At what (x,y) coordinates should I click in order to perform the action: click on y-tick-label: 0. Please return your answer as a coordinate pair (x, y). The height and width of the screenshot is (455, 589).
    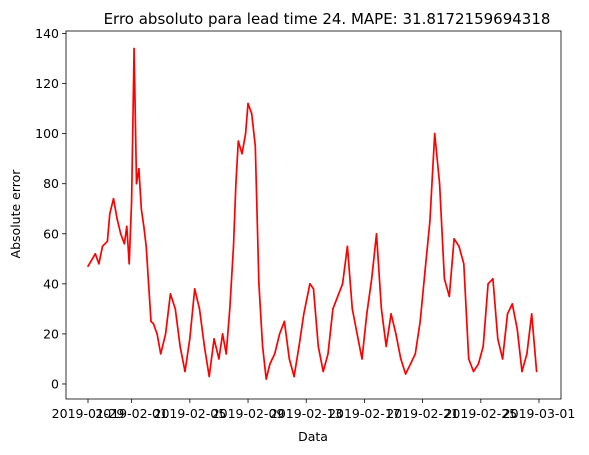
    Looking at the image, I should click on (55, 383).